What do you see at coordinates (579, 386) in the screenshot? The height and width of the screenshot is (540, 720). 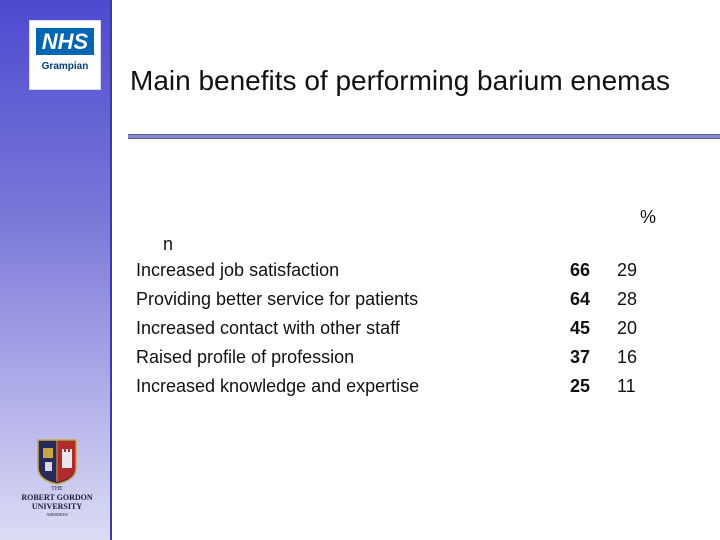 I see `benefit-count: 25` at bounding box center [579, 386].